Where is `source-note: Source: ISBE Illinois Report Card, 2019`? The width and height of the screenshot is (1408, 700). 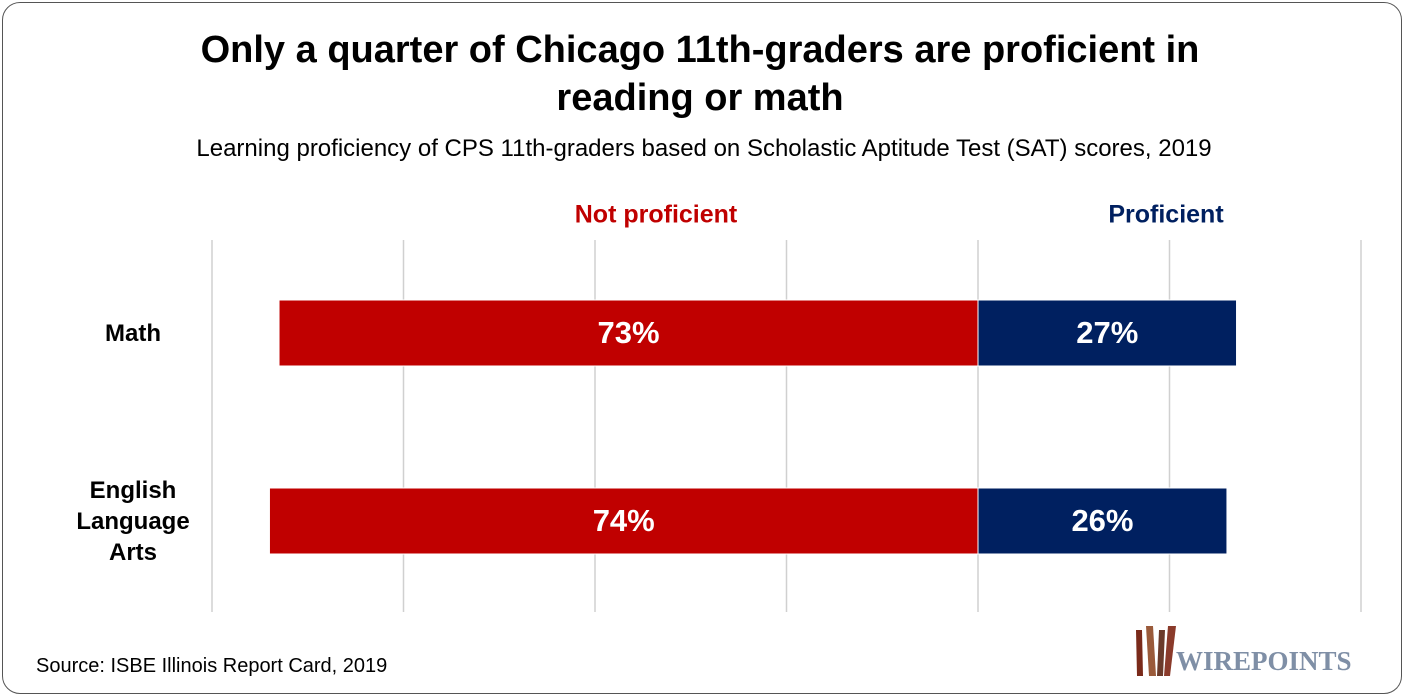
source-note: Source: ISBE Illinois Report Card, 2019 is located at coordinates (212, 666).